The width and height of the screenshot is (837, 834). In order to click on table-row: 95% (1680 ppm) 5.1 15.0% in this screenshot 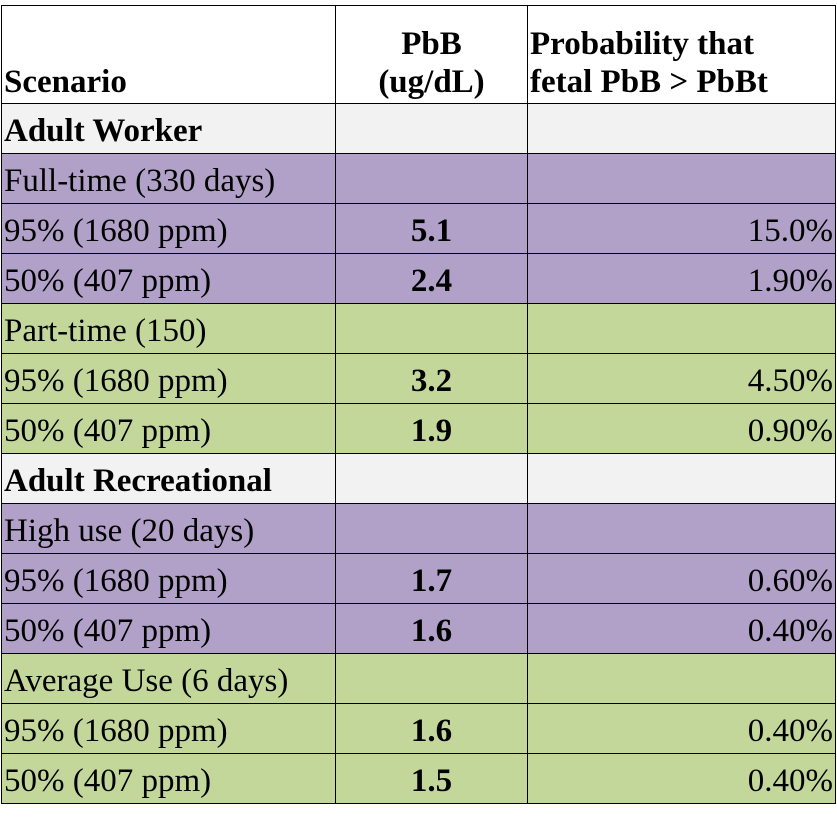, I will do `click(418, 228)`.